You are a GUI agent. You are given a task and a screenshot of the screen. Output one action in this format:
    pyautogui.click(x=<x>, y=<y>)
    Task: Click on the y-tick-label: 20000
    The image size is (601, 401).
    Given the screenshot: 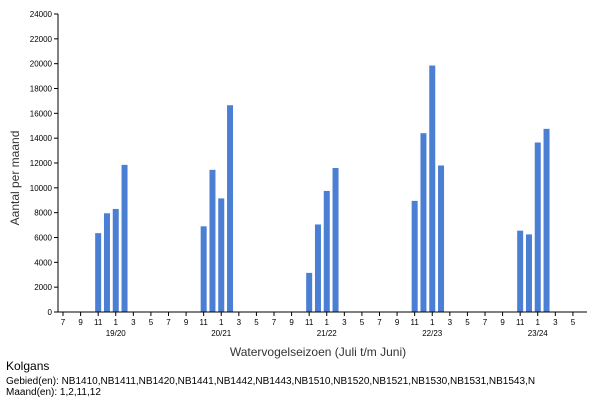 What is the action you would take?
    pyautogui.click(x=41, y=64)
    